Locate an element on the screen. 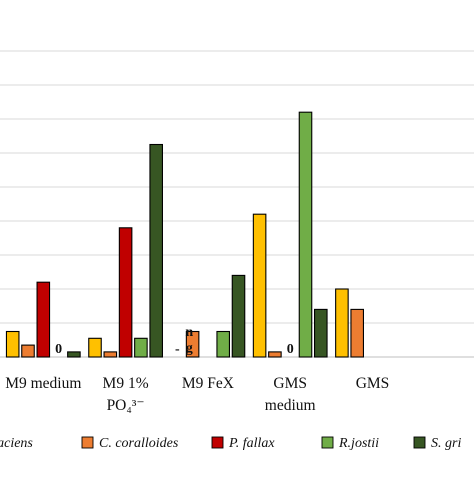 This screenshot has height=479, width=474. legend-label: C. coralloides is located at coordinates (139, 443).